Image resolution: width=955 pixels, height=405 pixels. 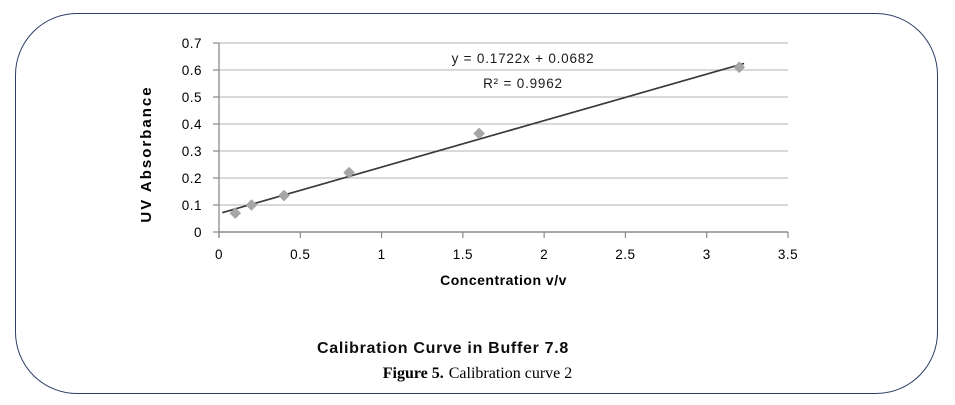 What do you see at coordinates (510, 373) in the screenshot?
I see `caption-text: Calibration curve 2` at bounding box center [510, 373].